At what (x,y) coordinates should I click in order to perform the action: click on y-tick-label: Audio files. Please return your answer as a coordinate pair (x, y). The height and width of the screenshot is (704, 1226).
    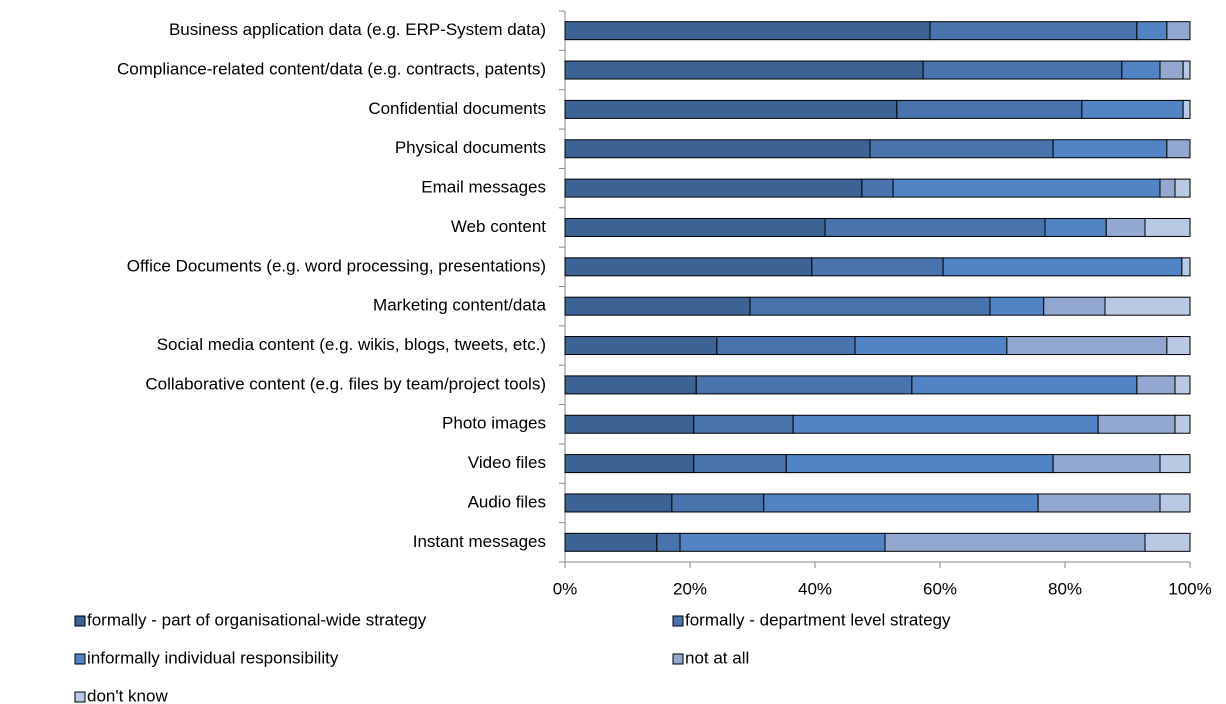
    Looking at the image, I should click on (507, 501).